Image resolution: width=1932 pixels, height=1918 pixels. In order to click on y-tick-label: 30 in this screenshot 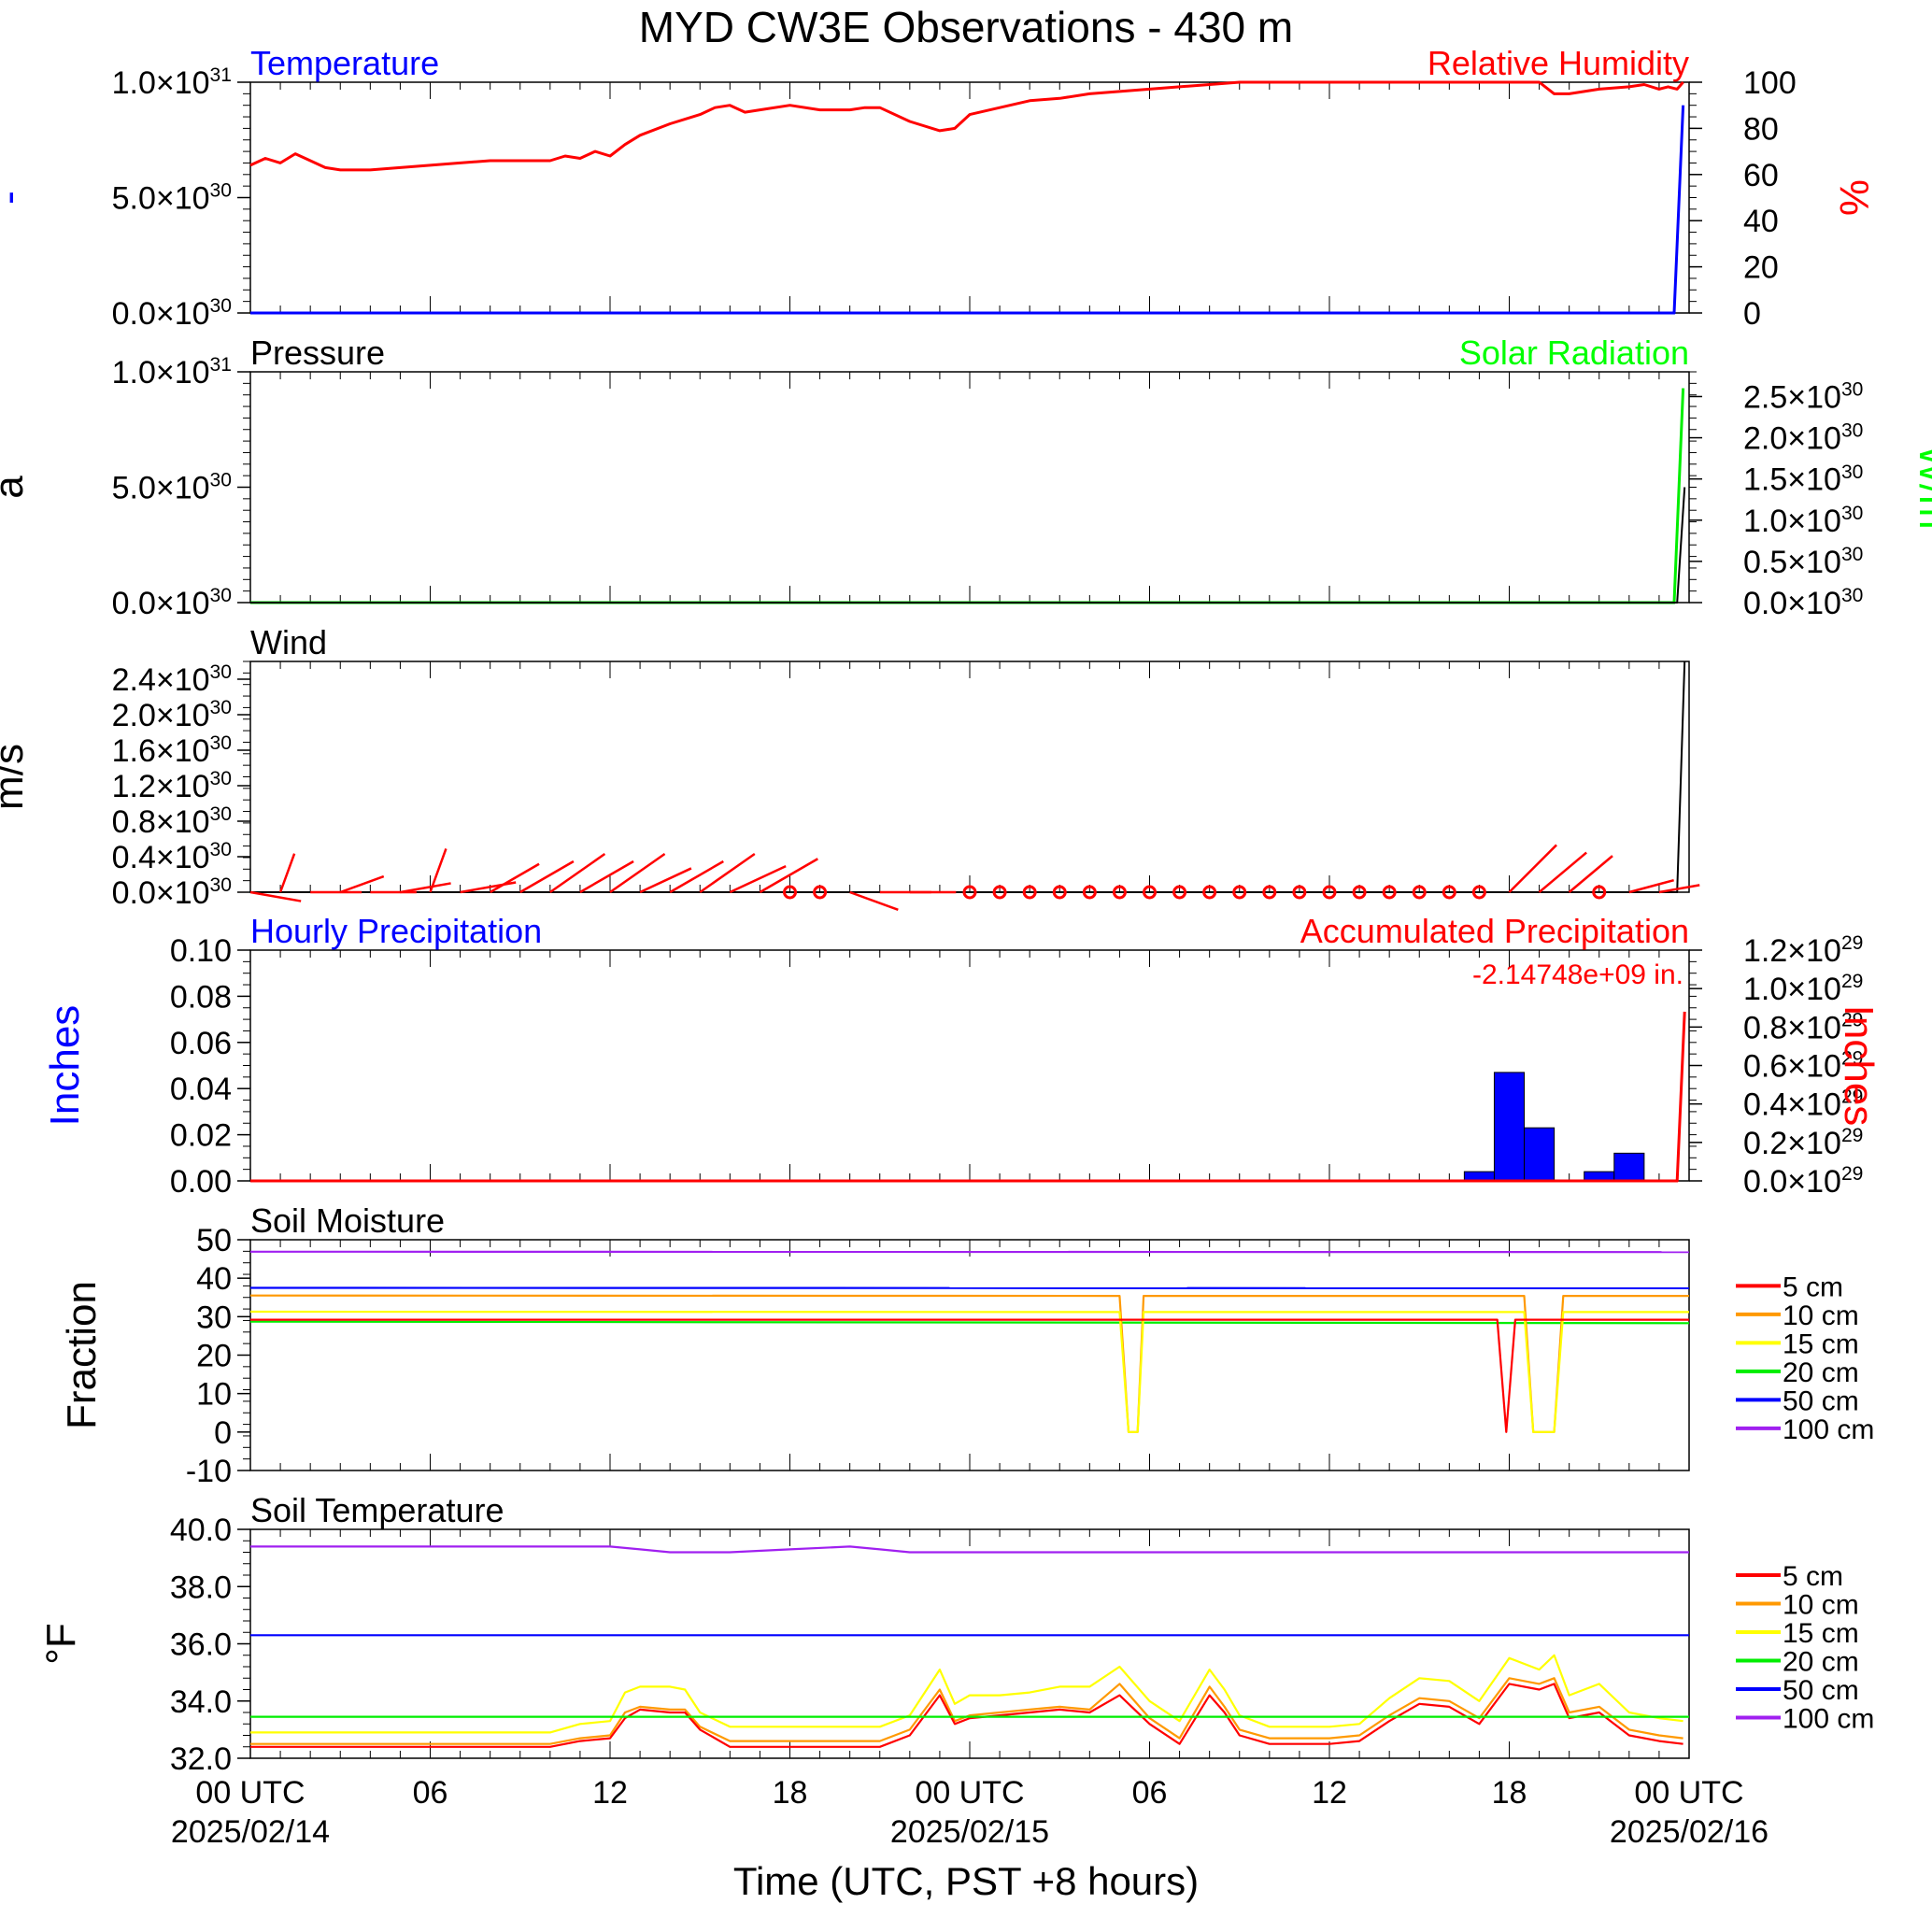, I will do `click(214, 1318)`.